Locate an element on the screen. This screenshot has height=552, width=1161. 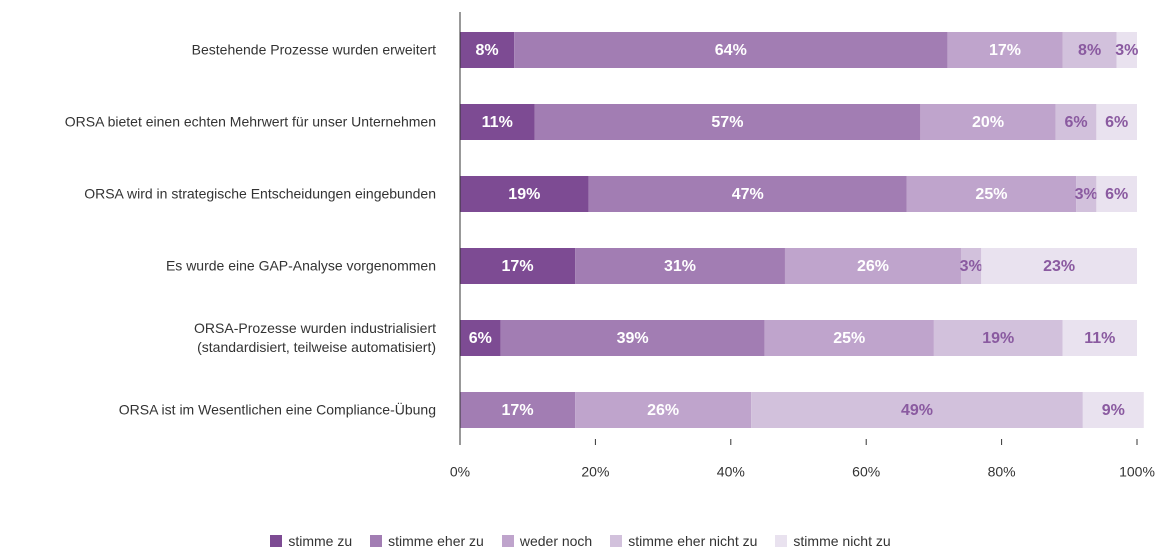
value-label: 9% is located at coordinates (1113, 410).